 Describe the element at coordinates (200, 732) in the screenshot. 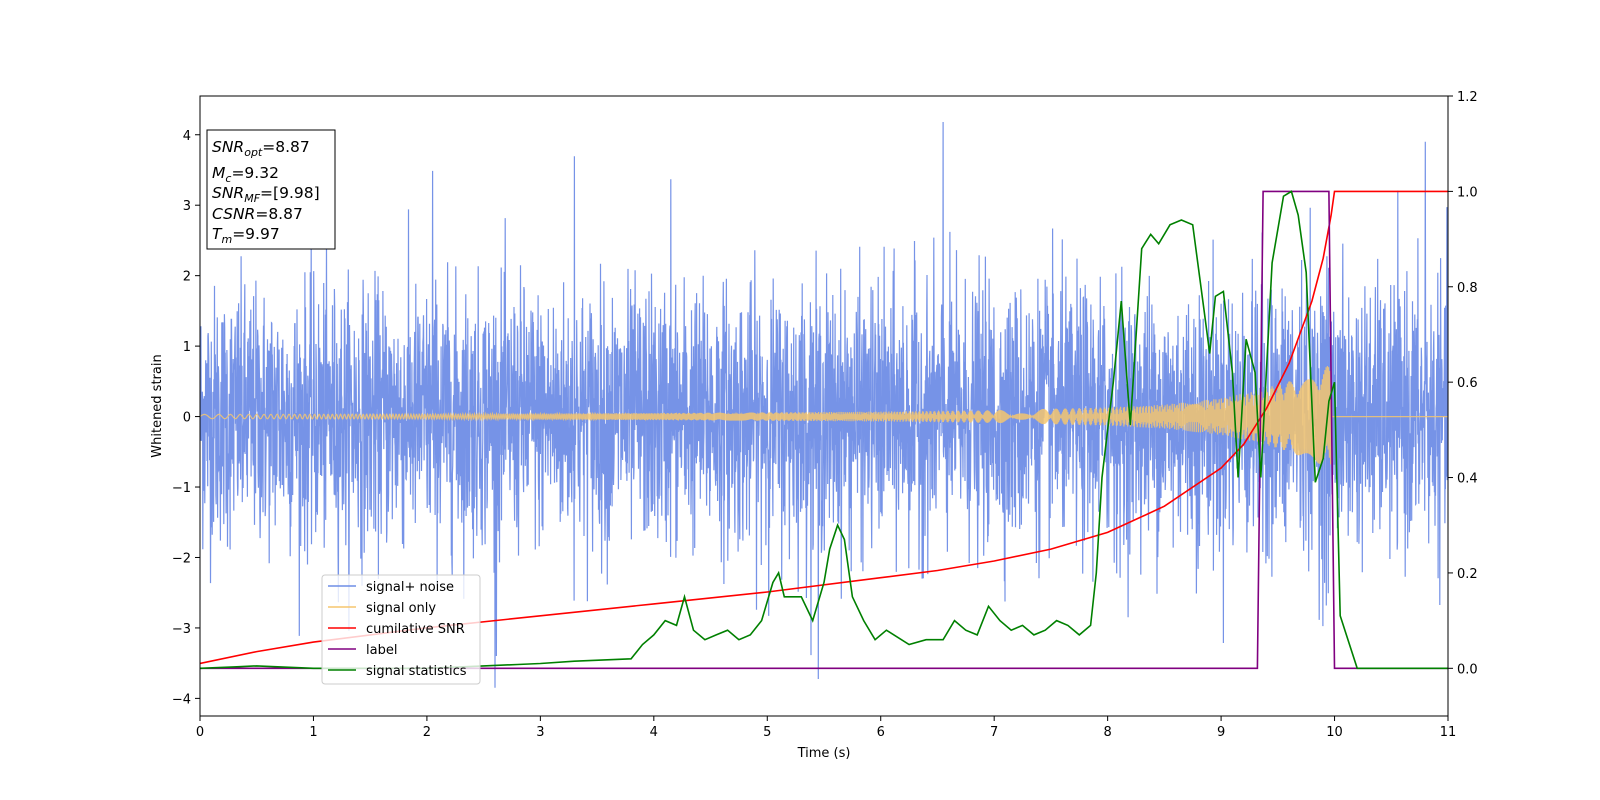

I see `x-tick-label: 0` at that location.